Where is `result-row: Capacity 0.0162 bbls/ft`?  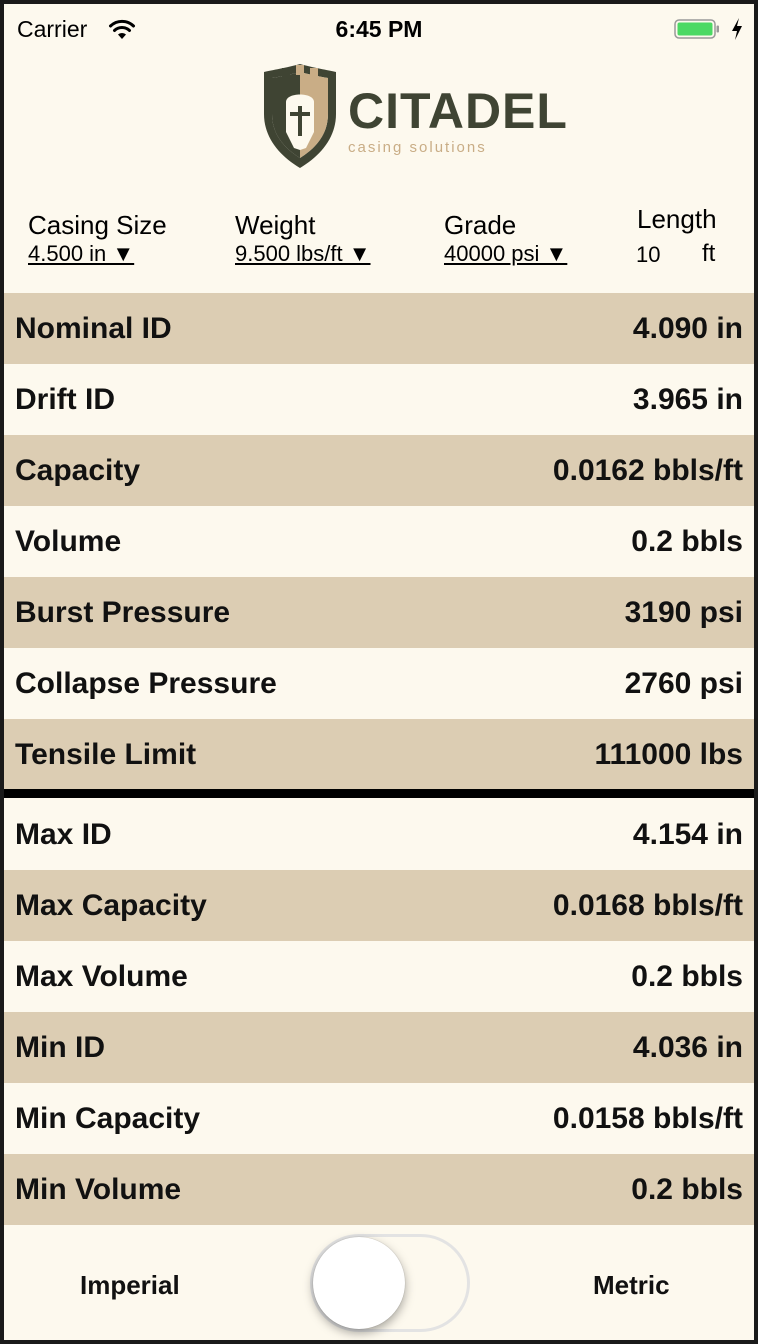 result-row: Capacity 0.0162 bbls/ft is located at coordinates (379, 470).